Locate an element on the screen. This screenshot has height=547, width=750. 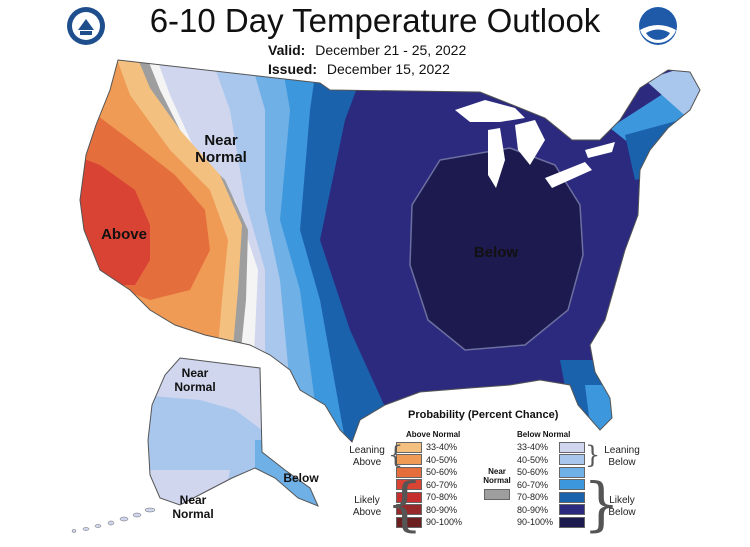
below-bin-row: 90-100% is located at coordinates (553, 522).